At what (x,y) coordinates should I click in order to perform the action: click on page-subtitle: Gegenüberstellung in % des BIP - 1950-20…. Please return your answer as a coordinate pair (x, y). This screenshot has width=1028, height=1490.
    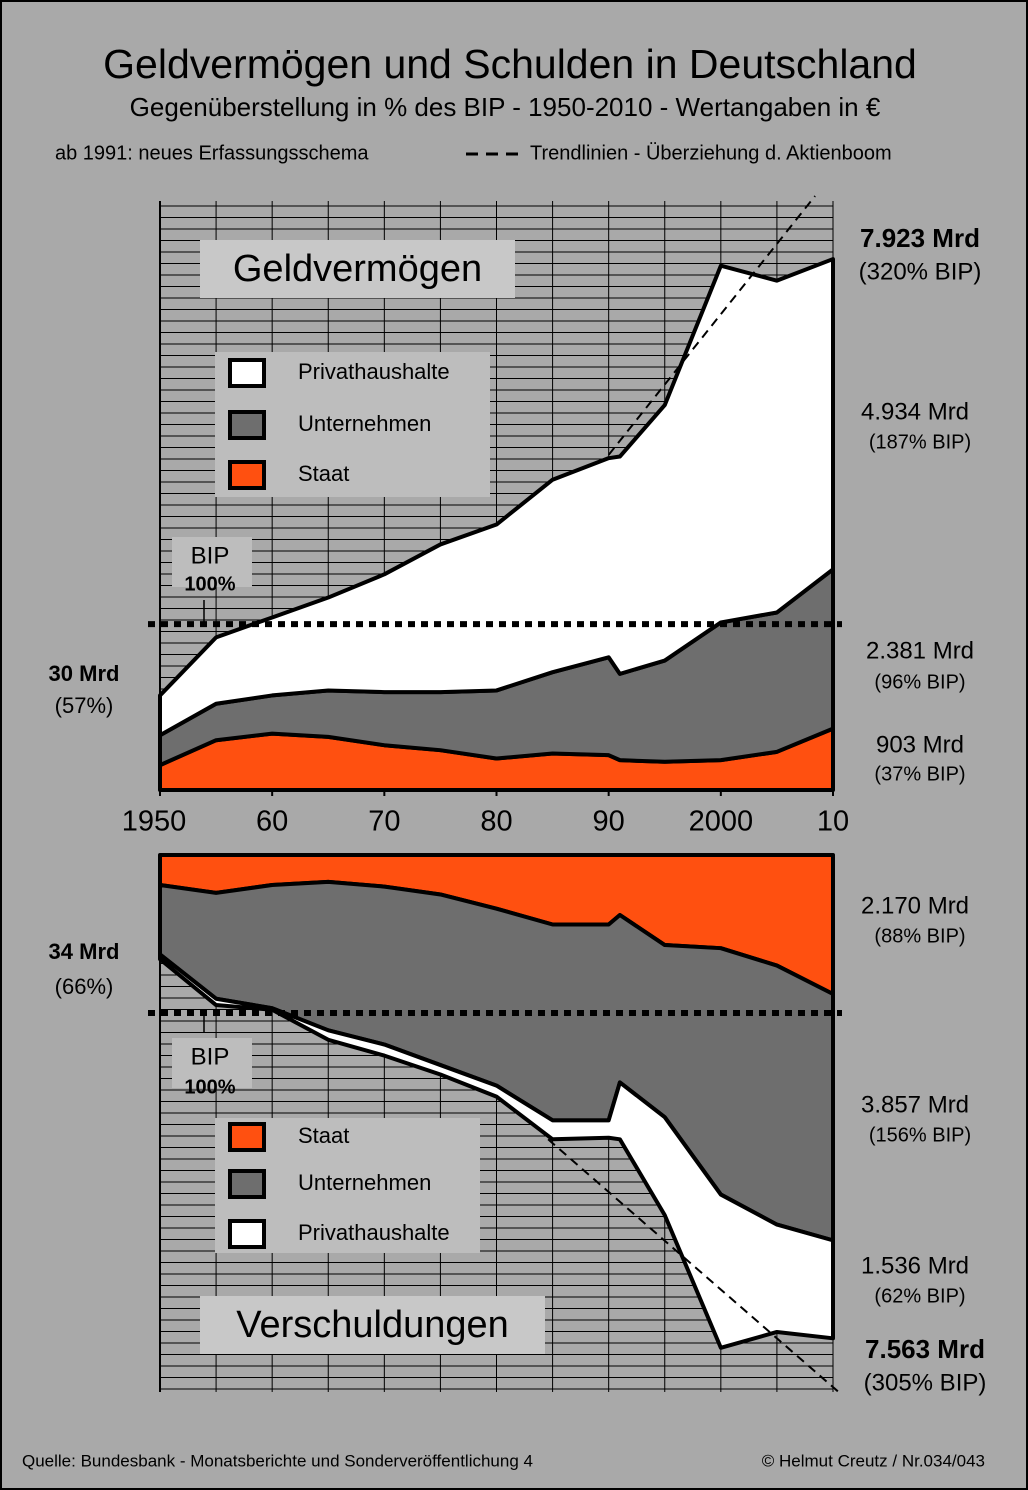
    Looking at the image, I should click on (505, 107).